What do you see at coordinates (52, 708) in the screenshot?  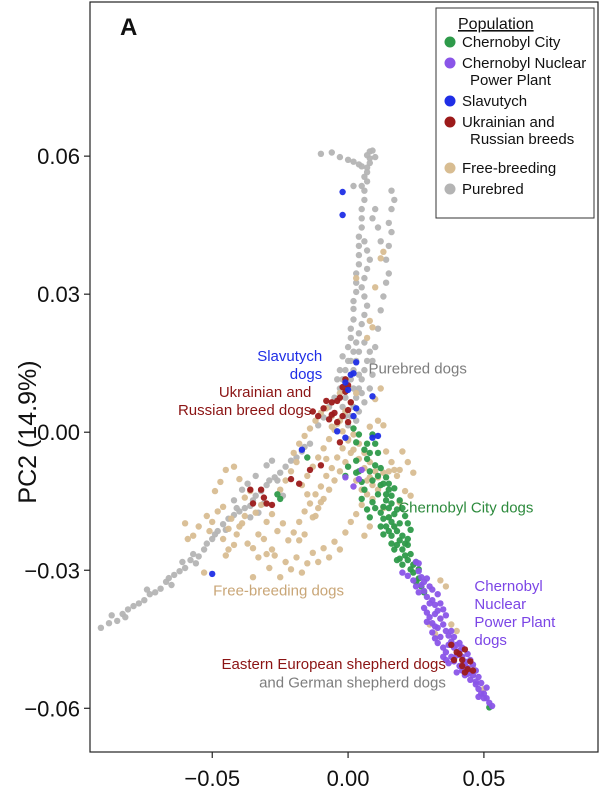 I see `y-tick-label: −0.06` at bounding box center [52, 708].